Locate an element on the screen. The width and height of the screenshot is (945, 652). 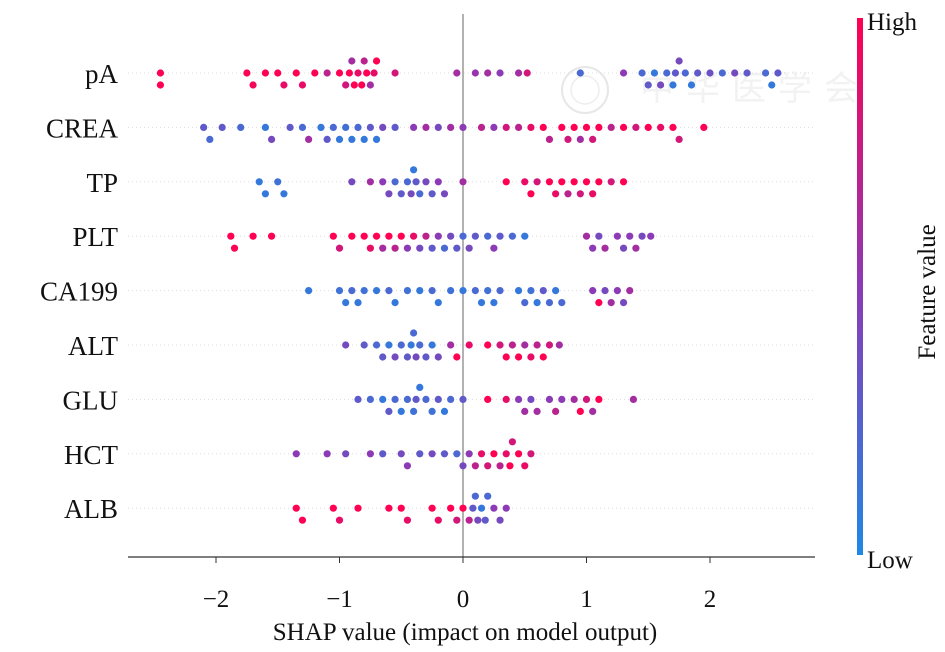
colorbar-title: Feature value is located at coordinates (927, 291).